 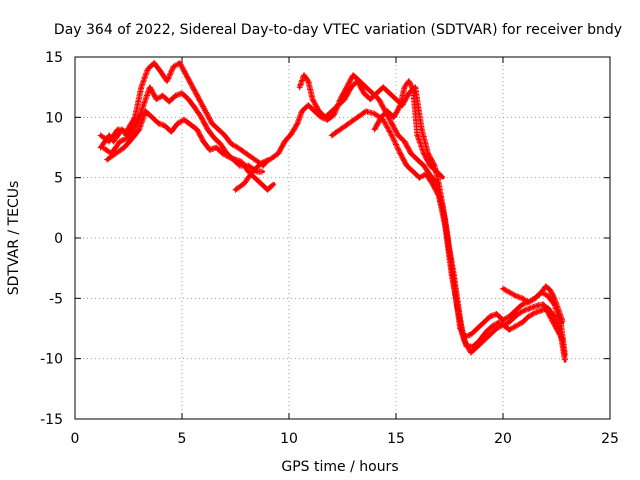 What do you see at coordinates (289, 439) in the screenshot?
I see `x-tick-label: 10` at bounding box center [289, 439].